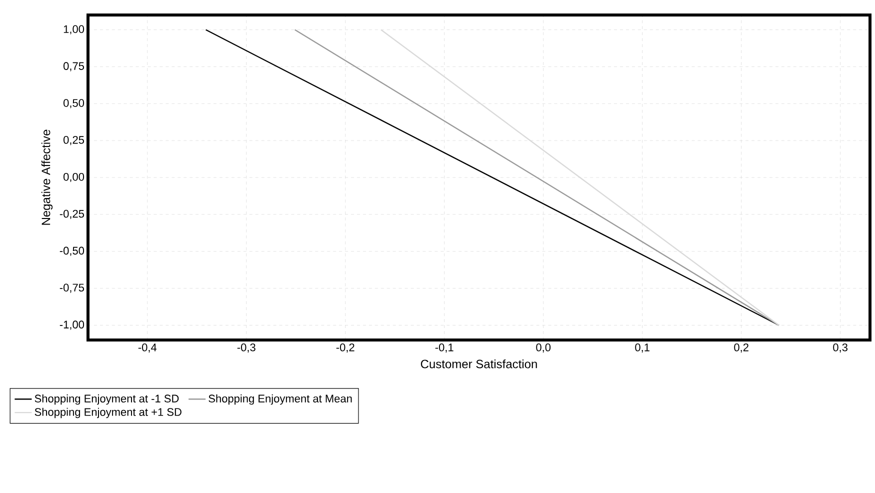 The width and height of the screenshot is (875, 493). I want to click on x-axis-title: Customer Satisfaction, so click(478, 363).